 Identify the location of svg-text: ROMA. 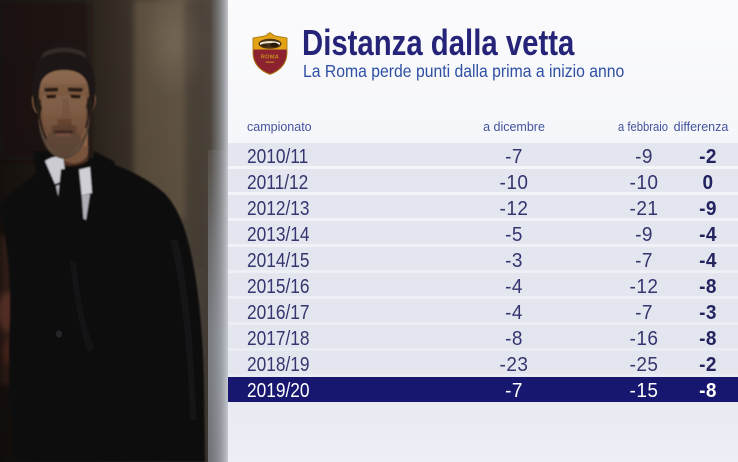
(270, 58).